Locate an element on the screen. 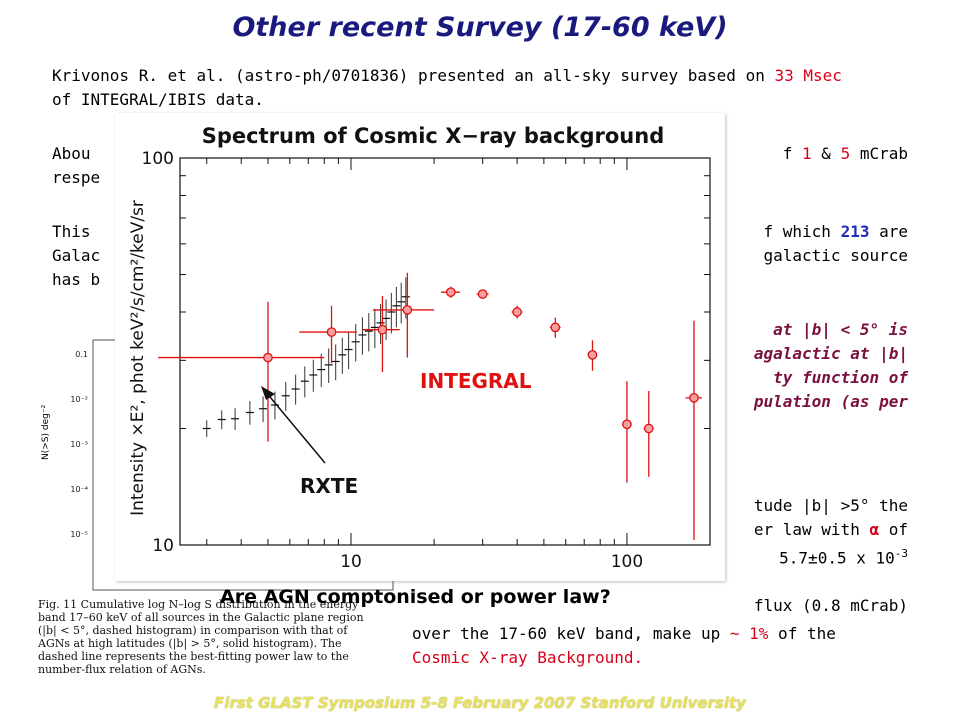 The height and width of the screenshot is (720, 960). sensitivity-5: 5 is located at coordinates (845, 153).